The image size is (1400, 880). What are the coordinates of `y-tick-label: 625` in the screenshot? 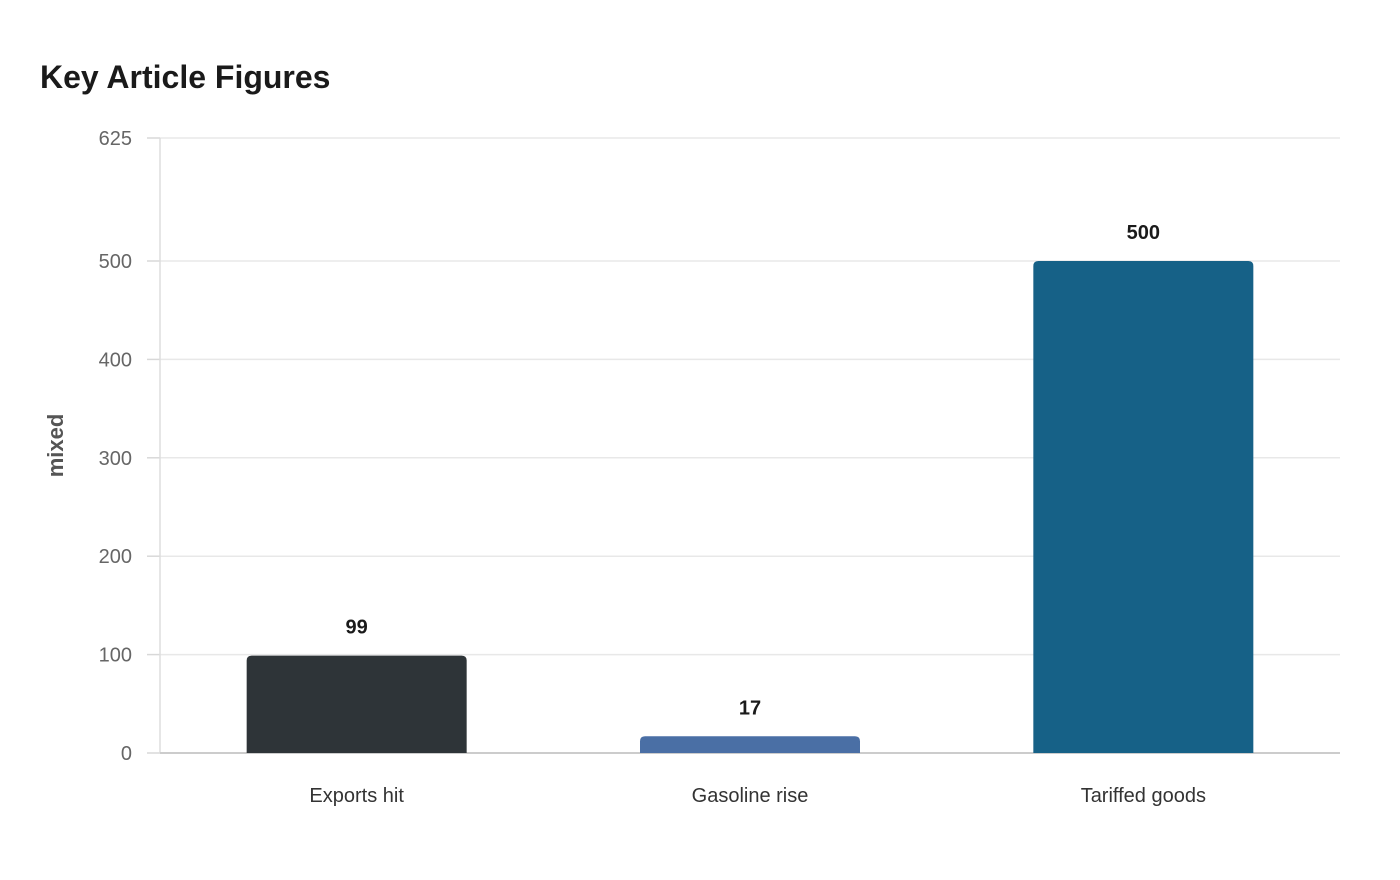 It's located at (115, 139).